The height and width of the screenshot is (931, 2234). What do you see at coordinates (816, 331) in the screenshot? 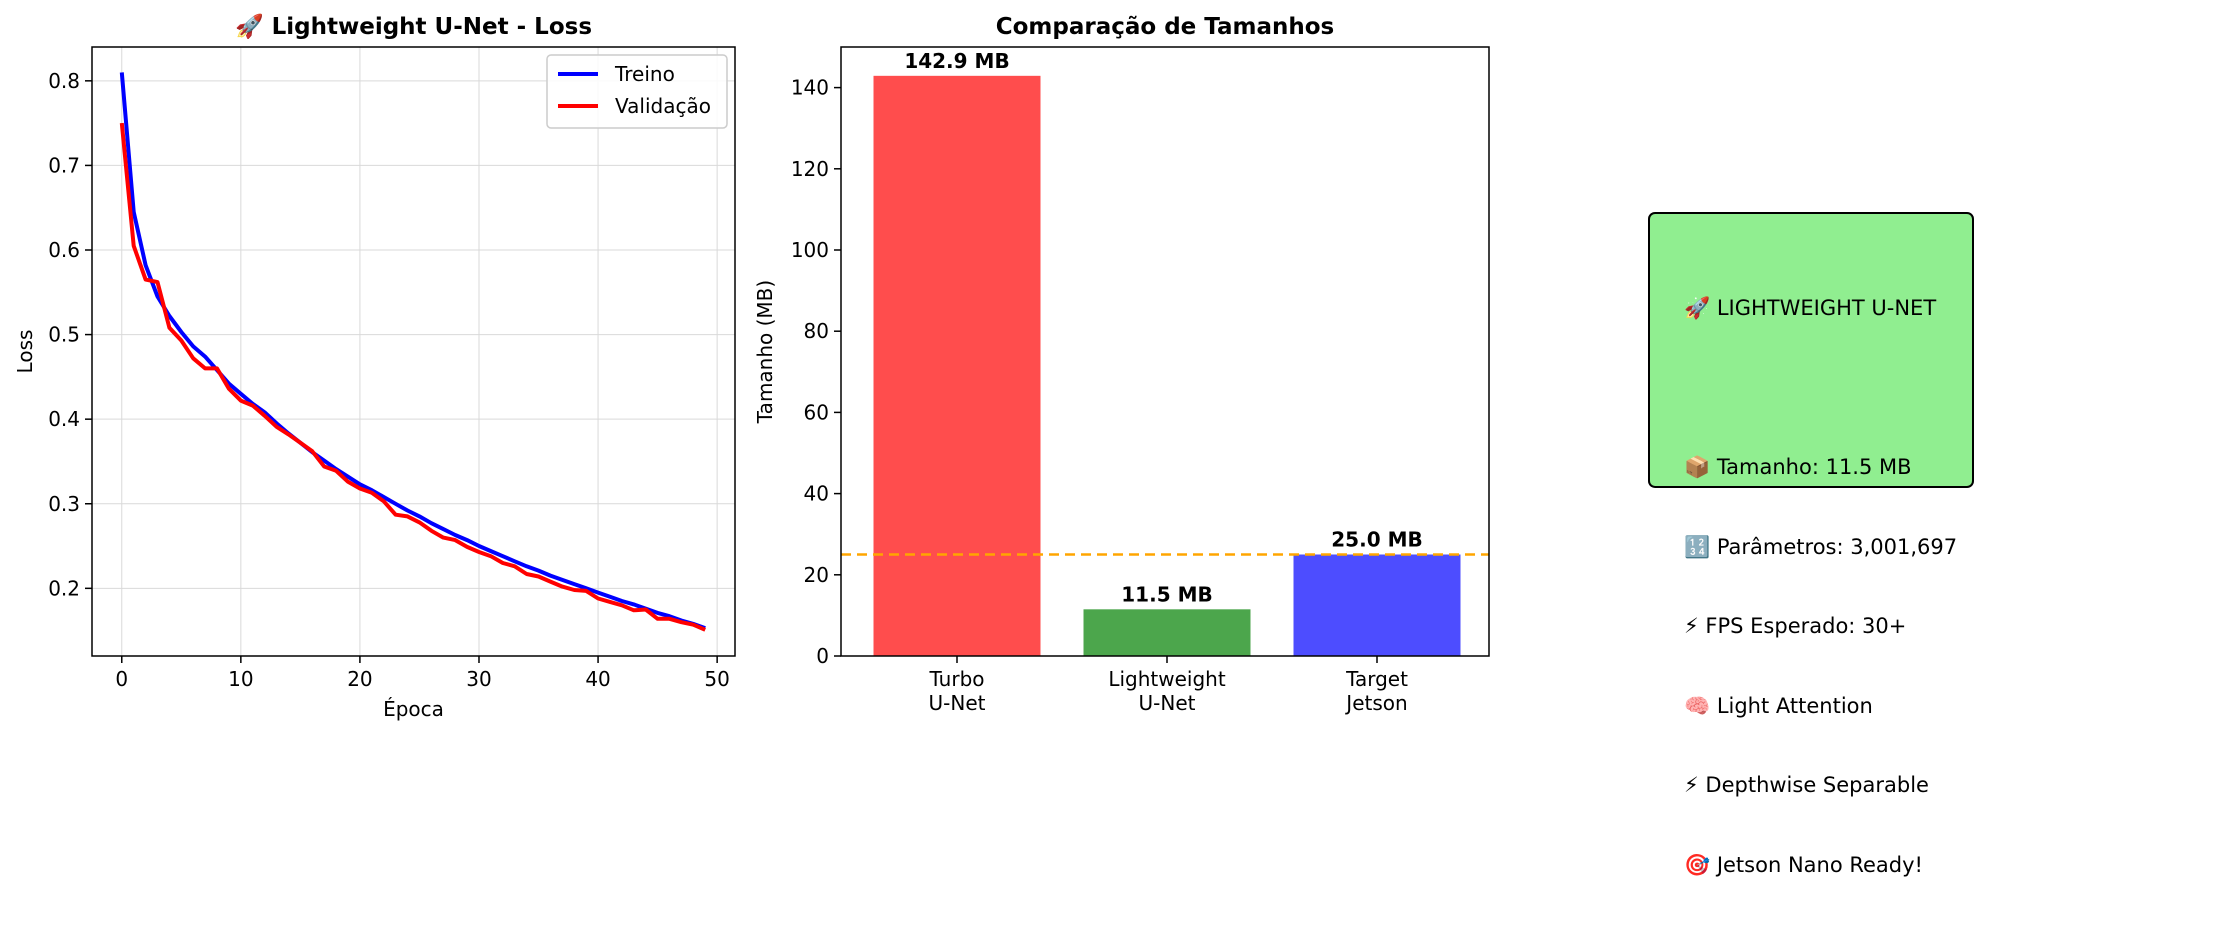
I see `y-tick-label: 80` at bounding box center [816, 331].